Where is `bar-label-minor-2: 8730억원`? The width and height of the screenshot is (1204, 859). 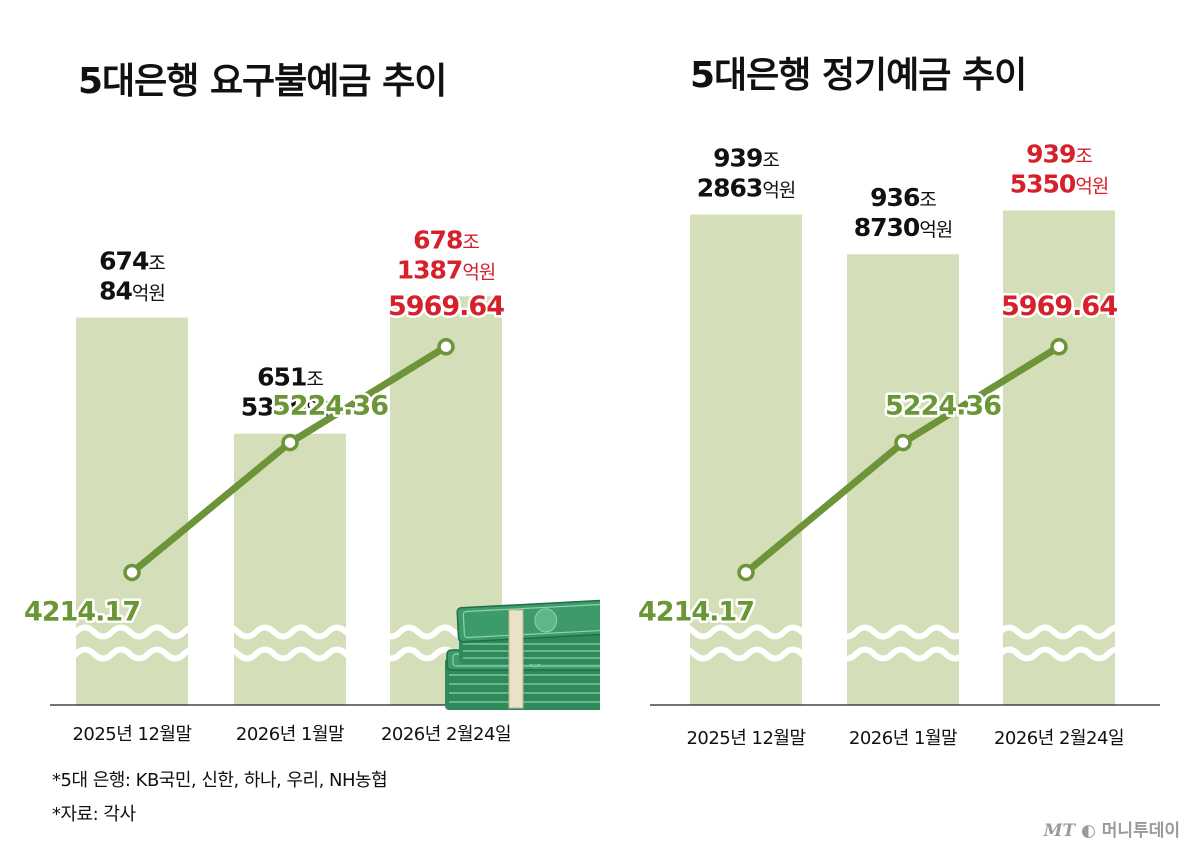
bar-label-minor-2: 8730억원 is located at coordinates (903, 227).